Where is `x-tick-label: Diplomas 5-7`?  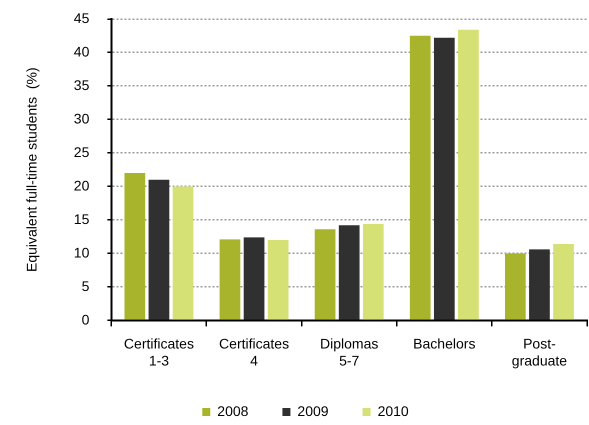
x-tick-label: Diplomas 5-7 is located at coordinates (349, 352).